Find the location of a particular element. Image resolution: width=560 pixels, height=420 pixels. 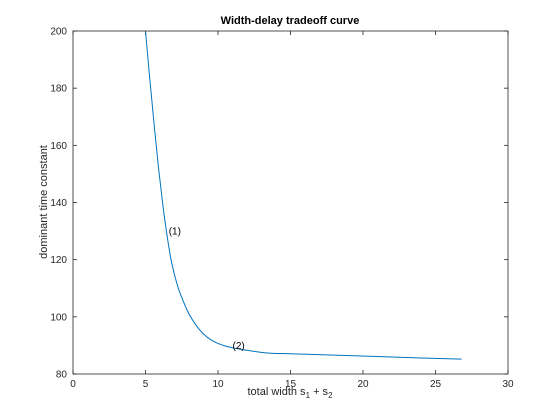

x-axis-label-sub2: 2 is located at coordinates (330, 395).